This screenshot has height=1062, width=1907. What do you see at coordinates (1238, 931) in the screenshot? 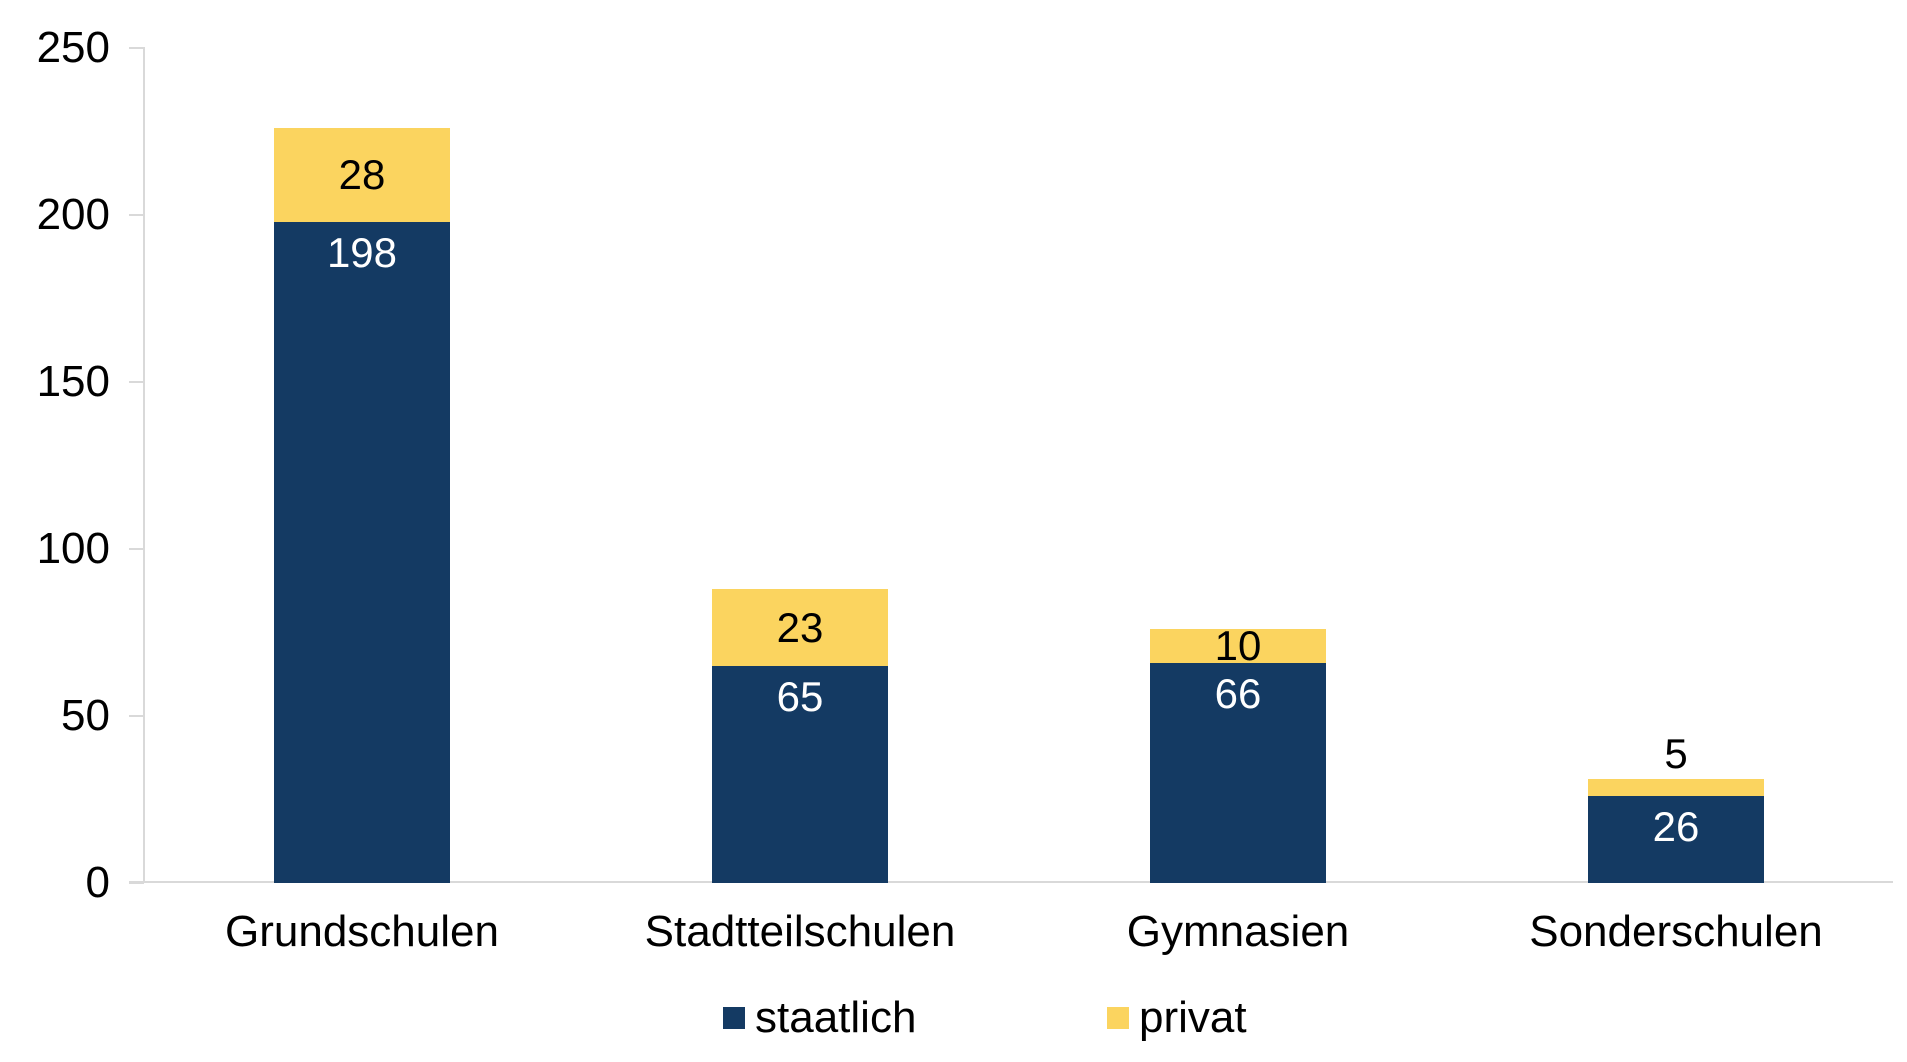
I see `x-category-label: Gymnasien` at bounding box center [1238, 931].